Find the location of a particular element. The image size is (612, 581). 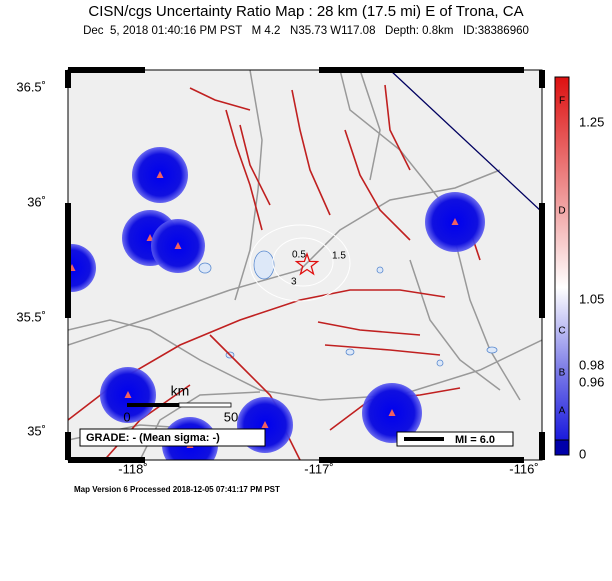

lat-label: 36.5˚ is located at coordinates (31, 86).